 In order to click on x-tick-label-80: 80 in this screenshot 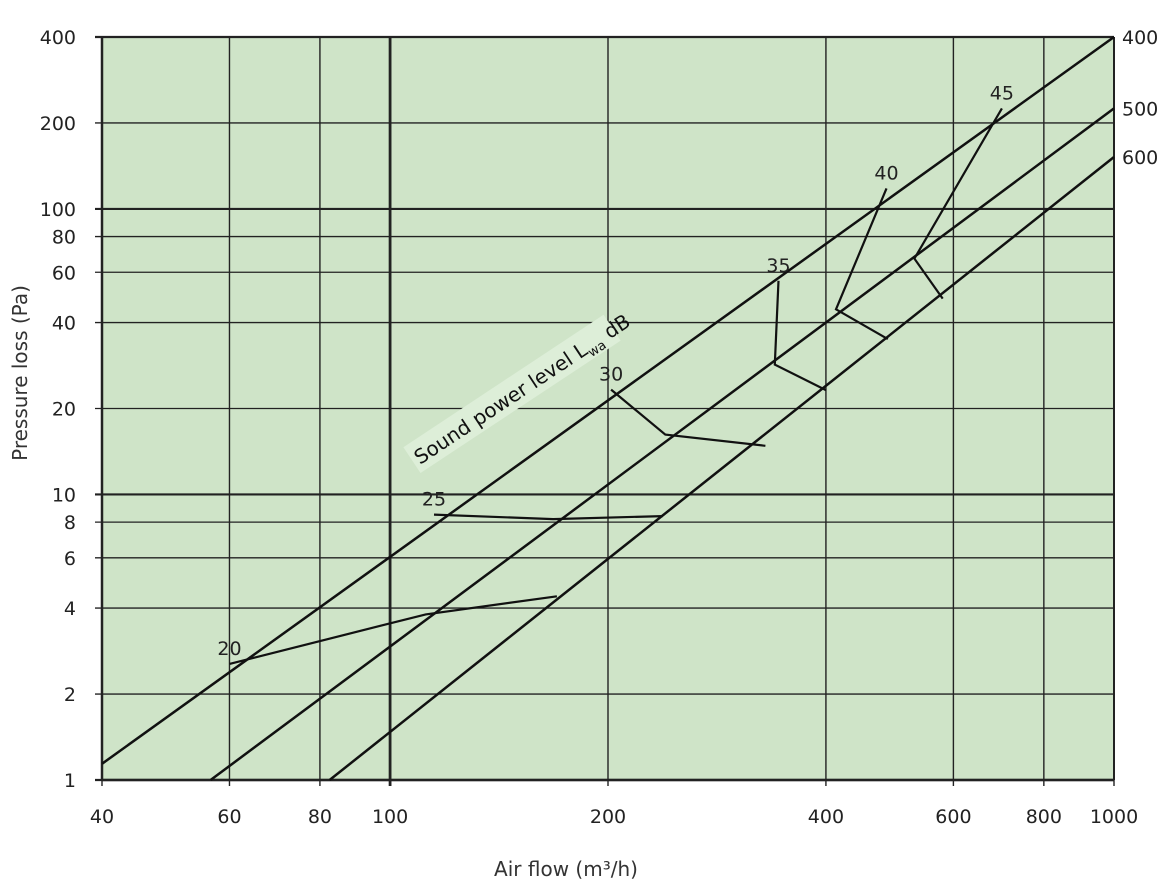, I will do `click(320, 817)`.